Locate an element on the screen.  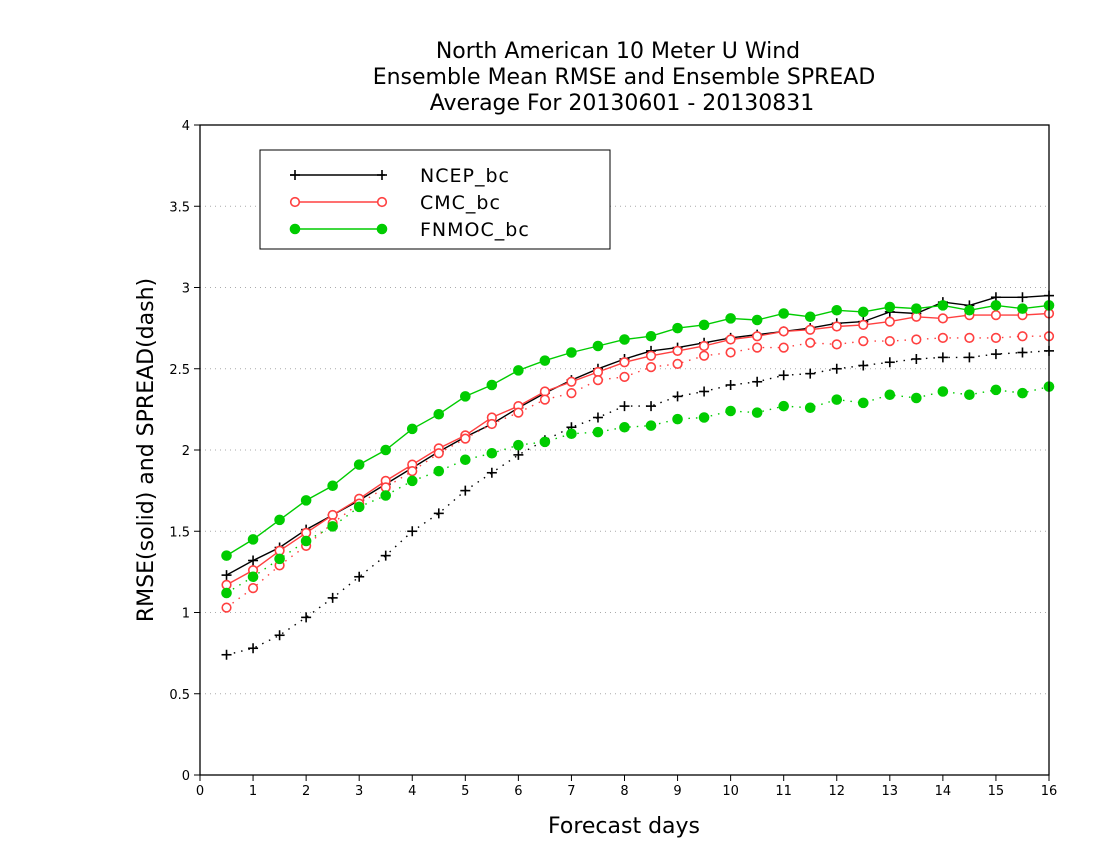
y-tick-label: 2 is located at coordinates (186, 451).